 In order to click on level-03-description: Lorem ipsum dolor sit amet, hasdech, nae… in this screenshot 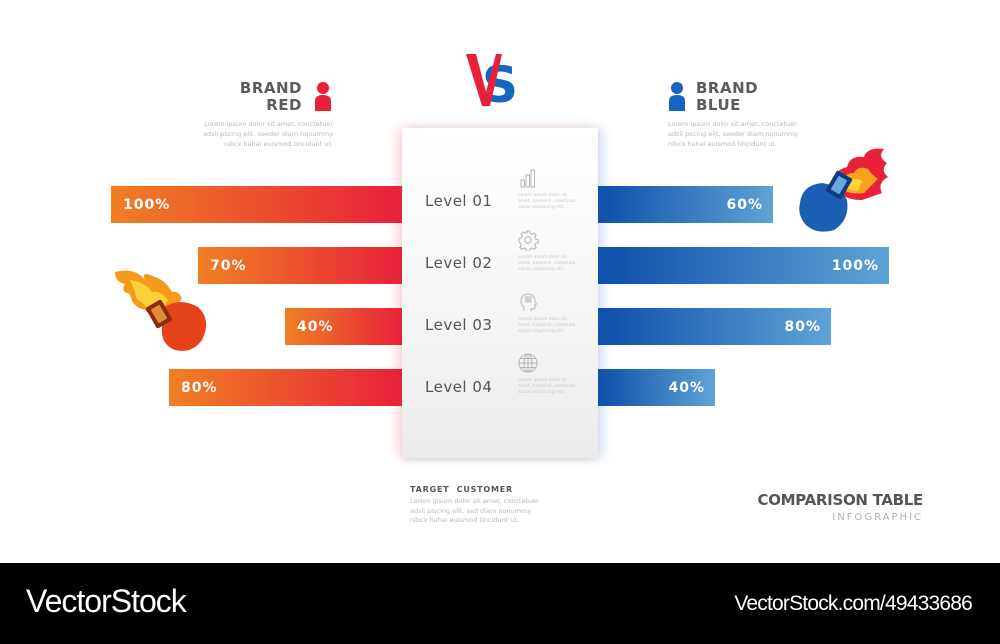, I will do `click(547, 325)`.